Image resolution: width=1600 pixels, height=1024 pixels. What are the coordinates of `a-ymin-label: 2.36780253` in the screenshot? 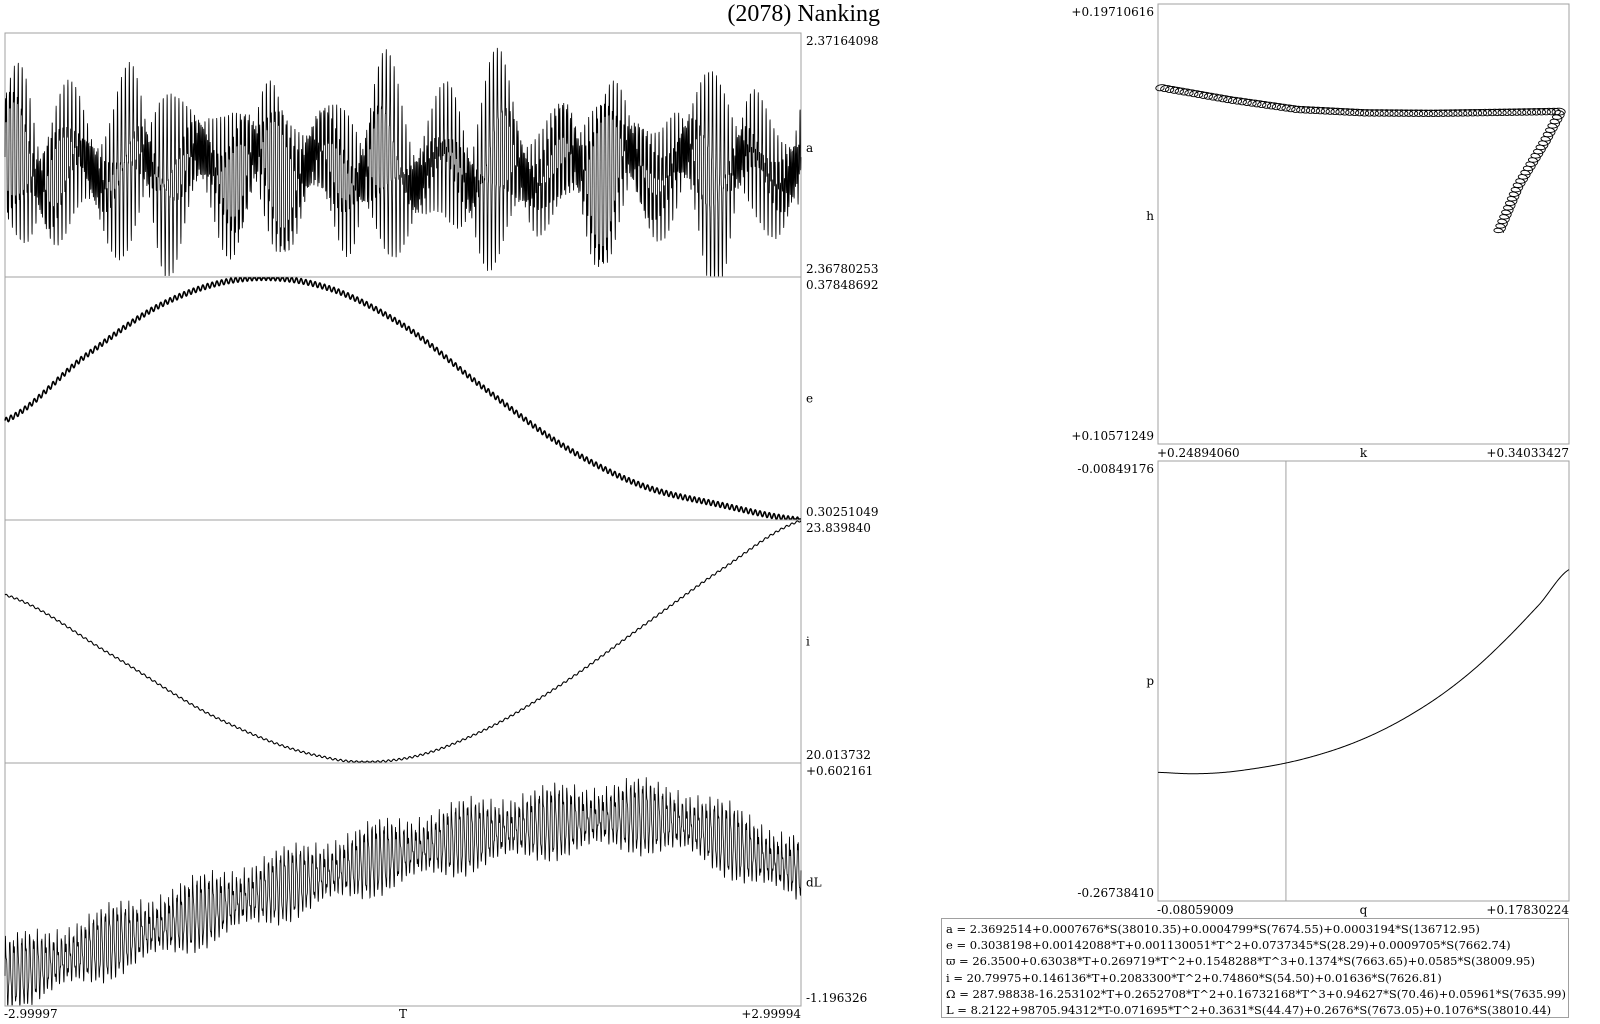 It's located at (842, 269).